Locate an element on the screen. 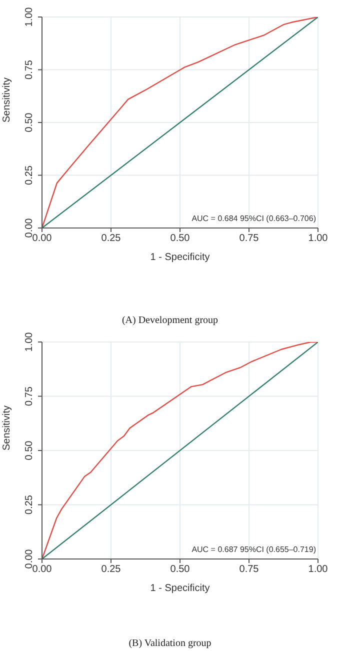 Image resolution: width=340 pixels, height=651 pixels. annotation: AUC = 0.687 95%CI (0.655–0.719) is located at coordinates (254, 549).